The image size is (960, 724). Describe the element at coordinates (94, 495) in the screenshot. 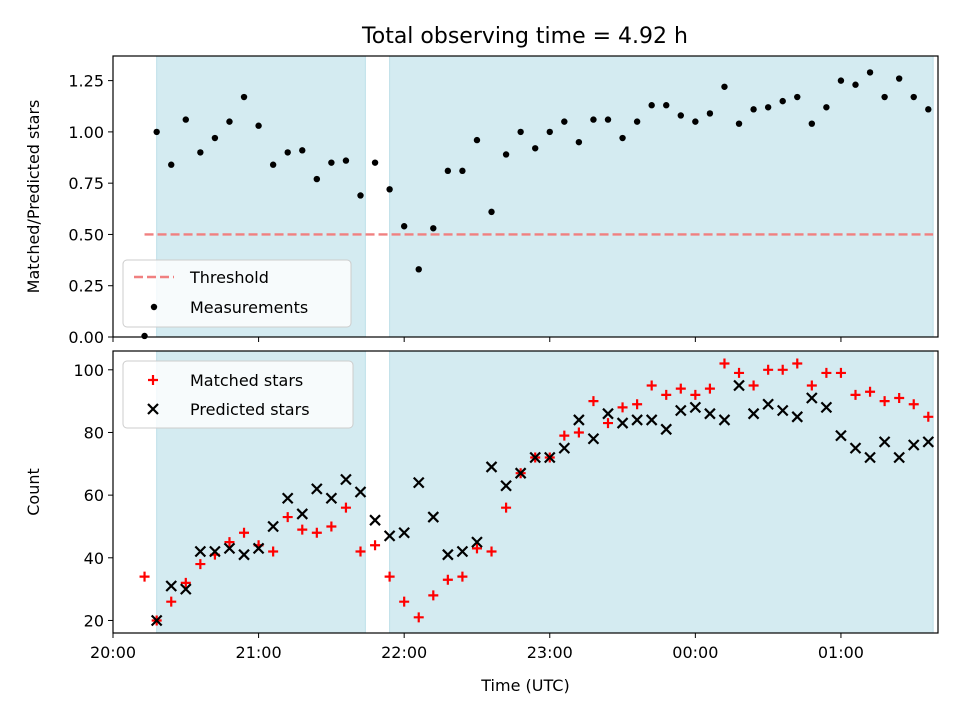

I see `y-tick-label: 60` at that location.